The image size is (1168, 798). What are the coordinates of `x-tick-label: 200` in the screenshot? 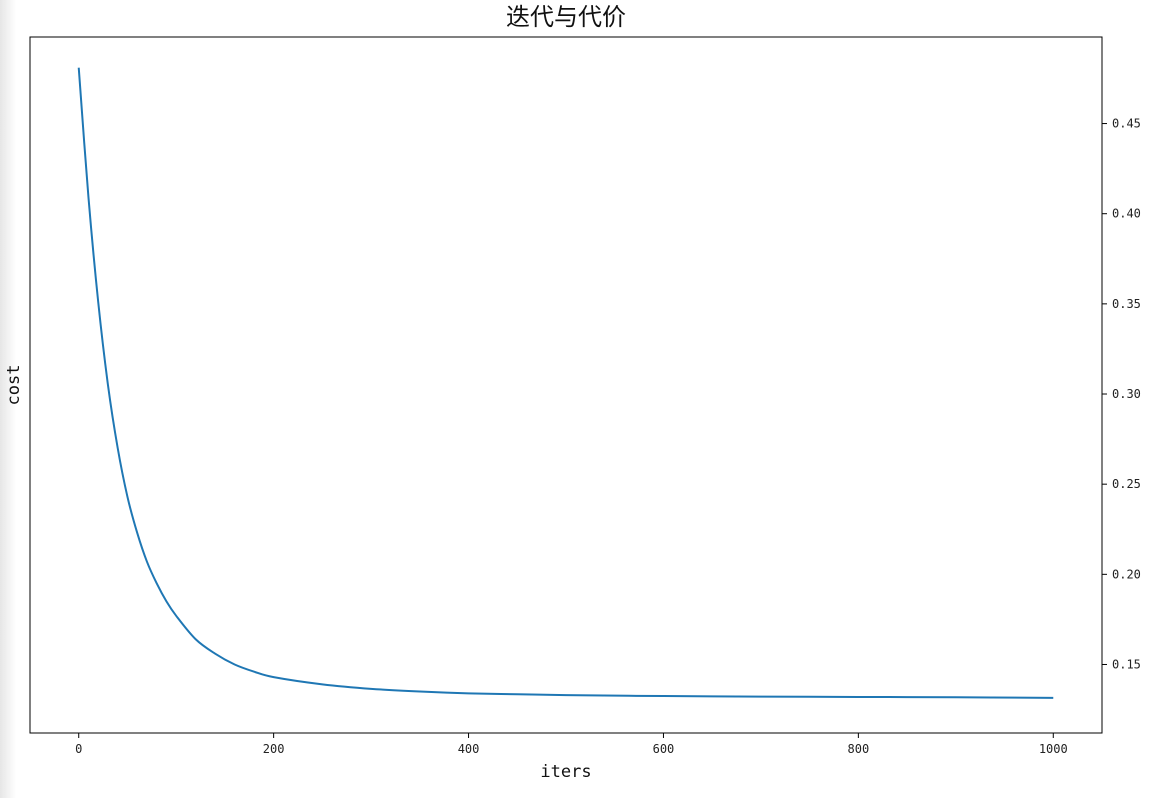 It's located at (274, 749).